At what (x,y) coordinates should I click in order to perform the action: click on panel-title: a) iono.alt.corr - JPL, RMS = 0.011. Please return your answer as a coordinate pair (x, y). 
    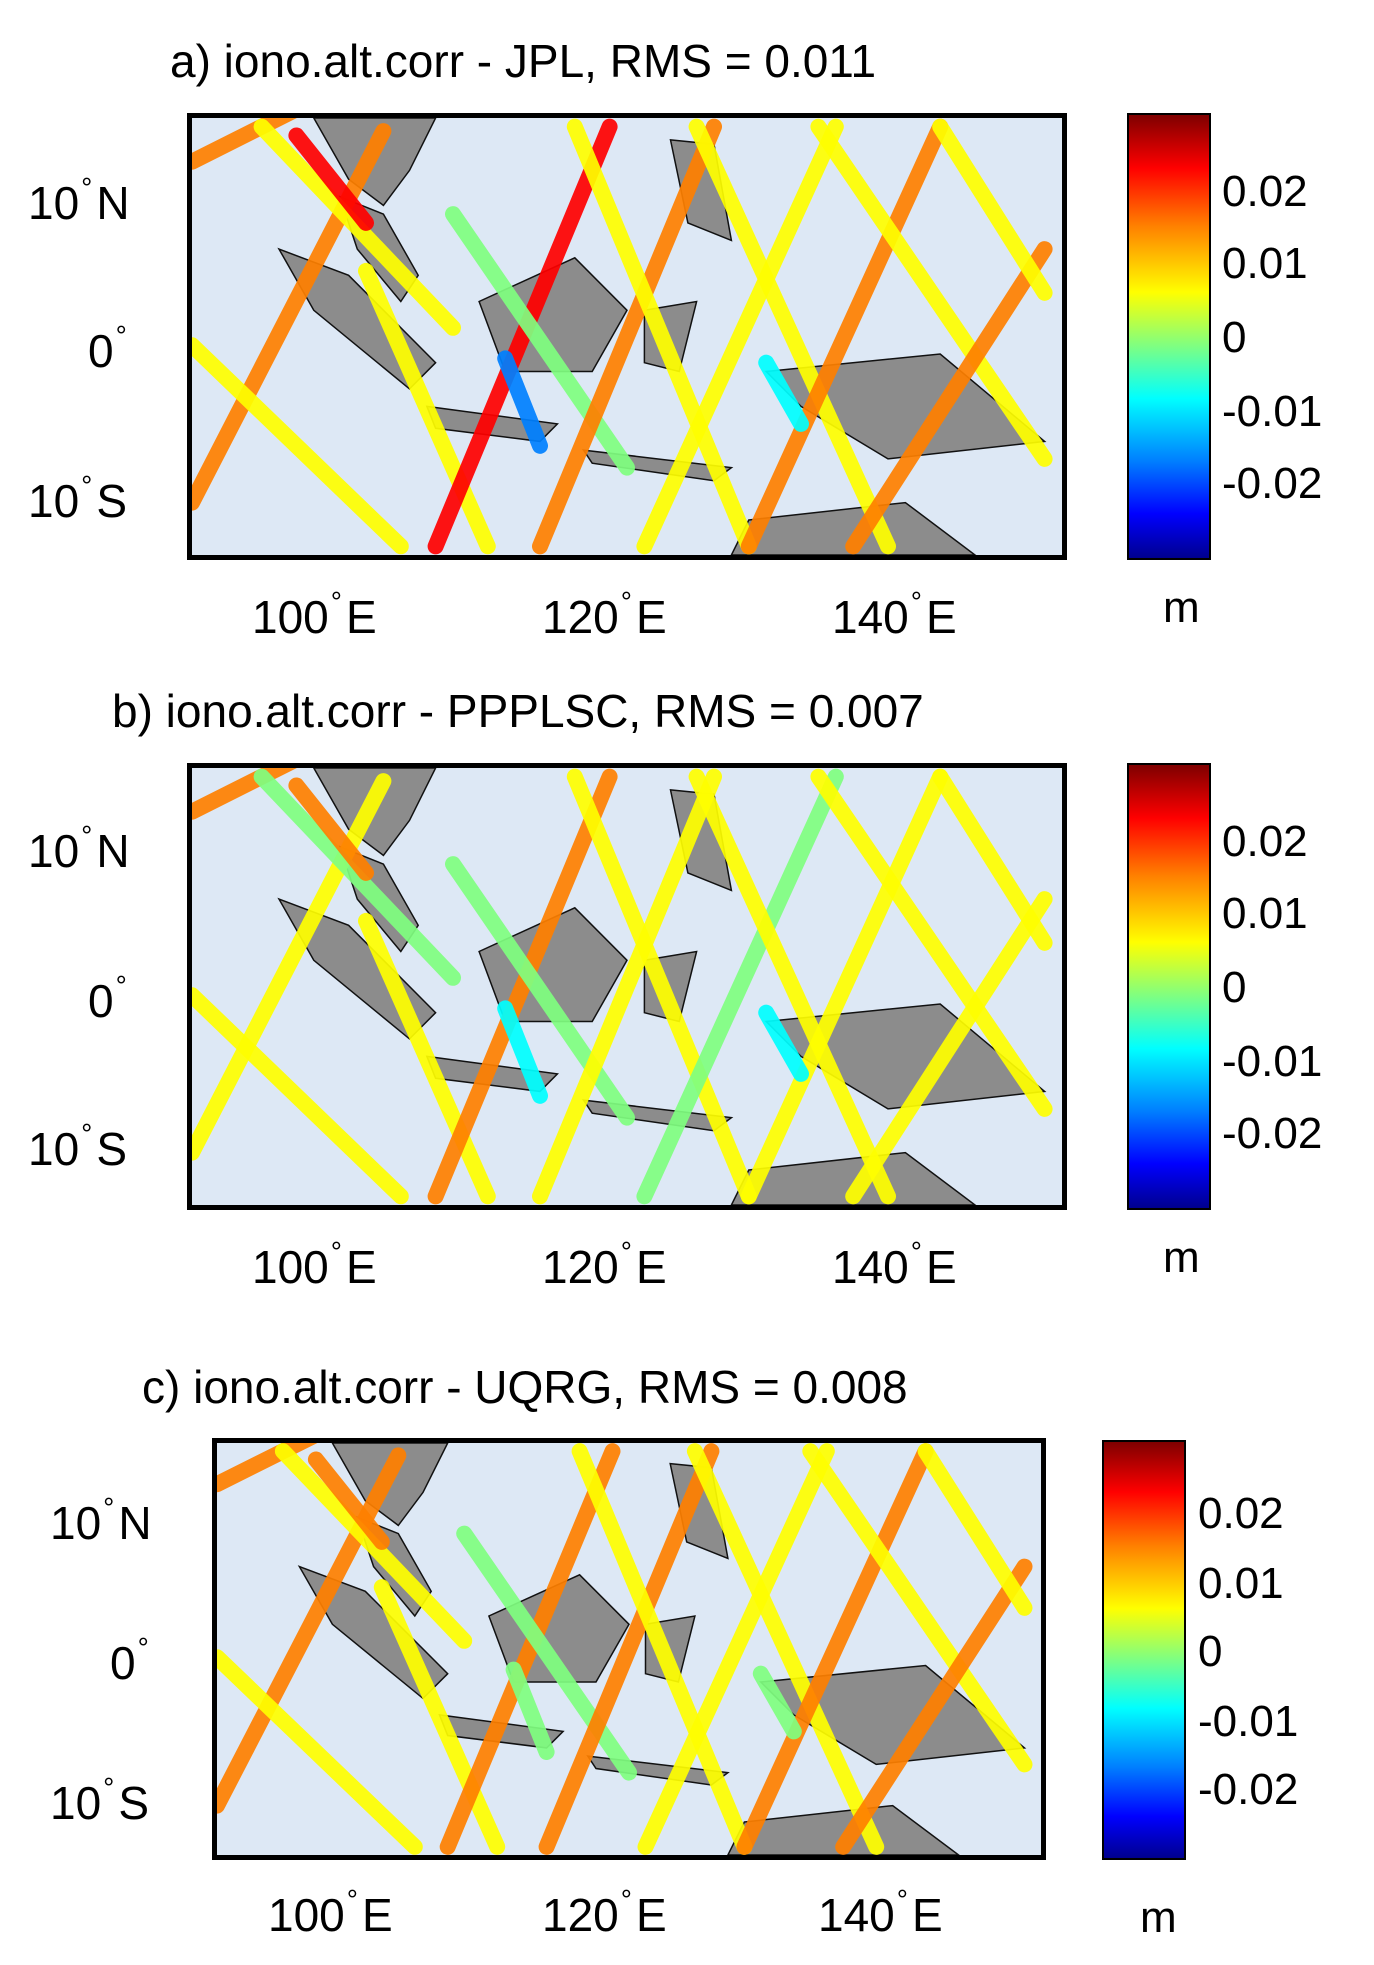
    Looking at the image, I should click on (523, 61).